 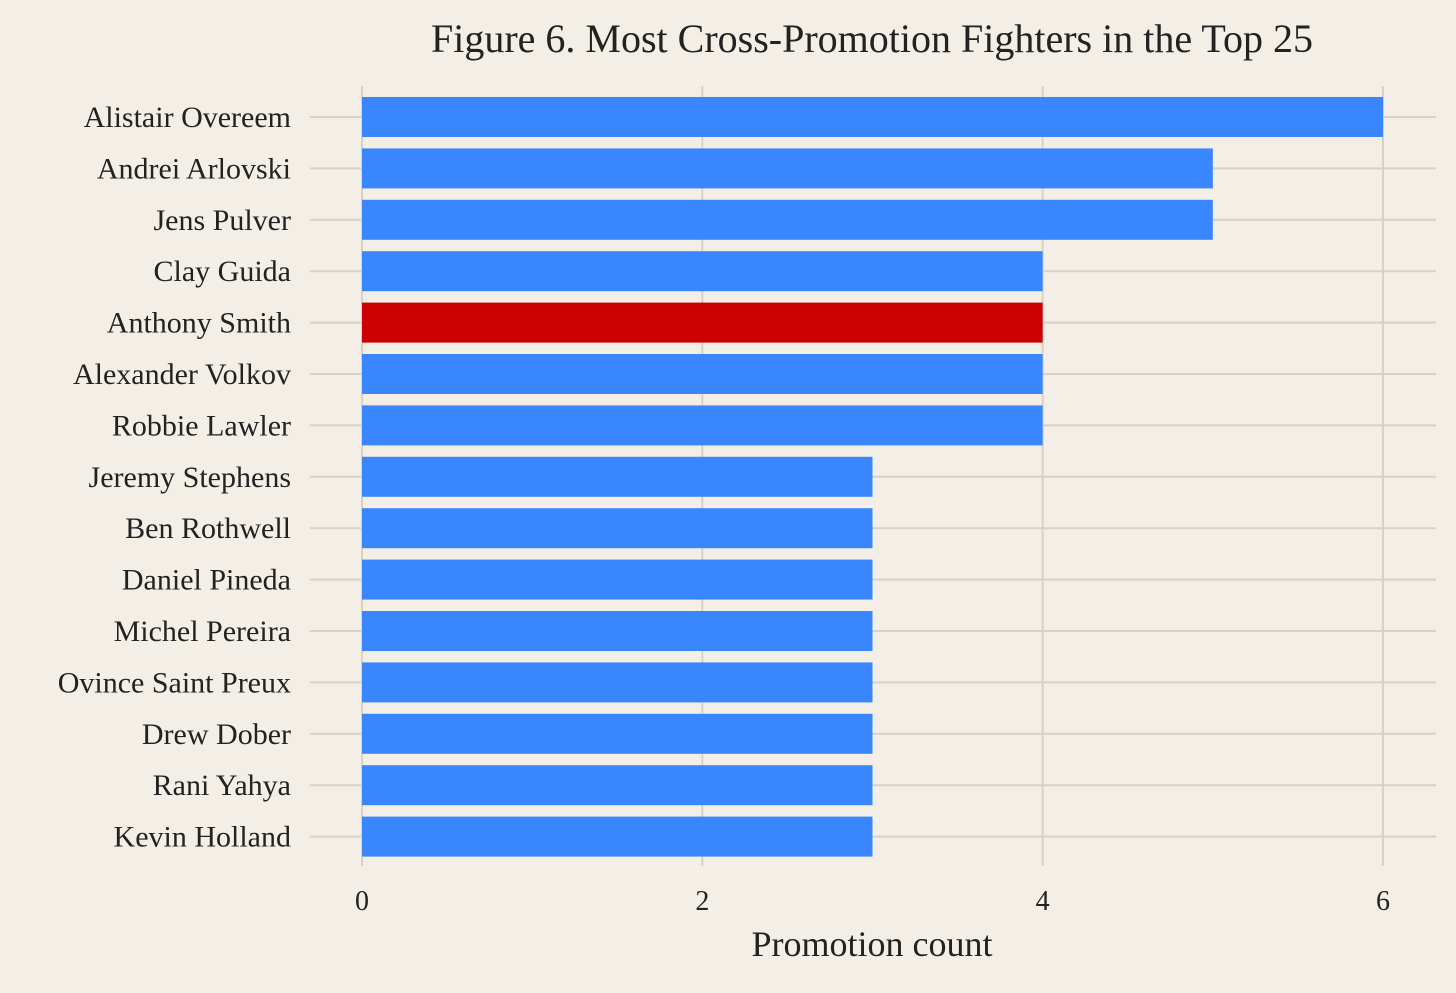 I want to click on bar-kevin-holland, so click(x=617, y=836).